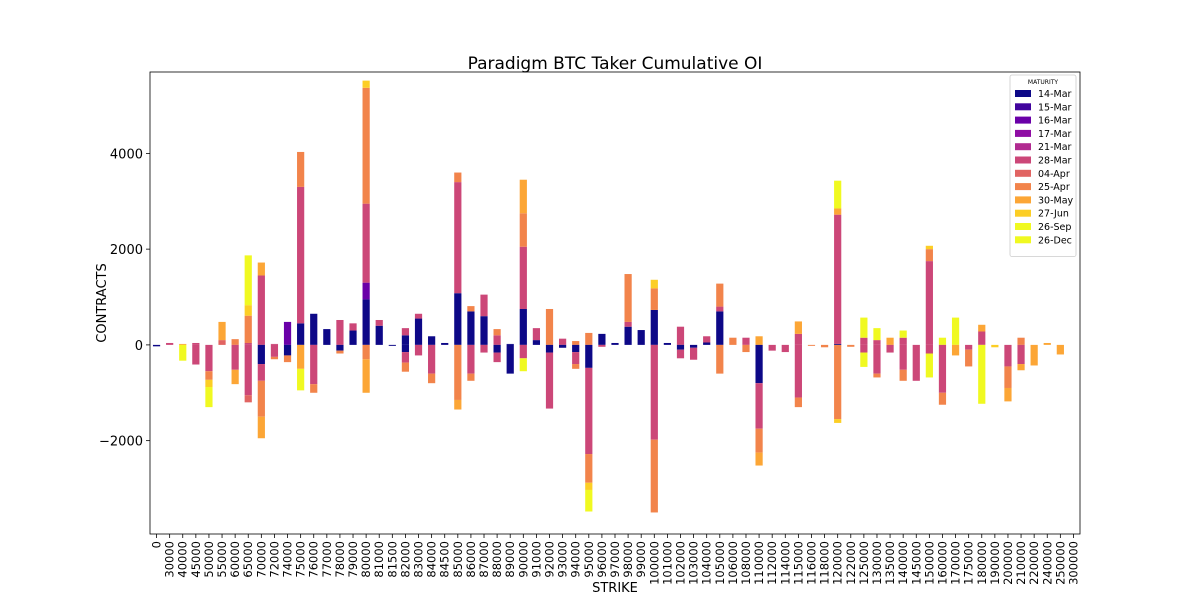 The image size is (1200, 604). Describe the element at coordinates (563, 559) in the screenshot. I see `x-tick-label: 93000` at that location.